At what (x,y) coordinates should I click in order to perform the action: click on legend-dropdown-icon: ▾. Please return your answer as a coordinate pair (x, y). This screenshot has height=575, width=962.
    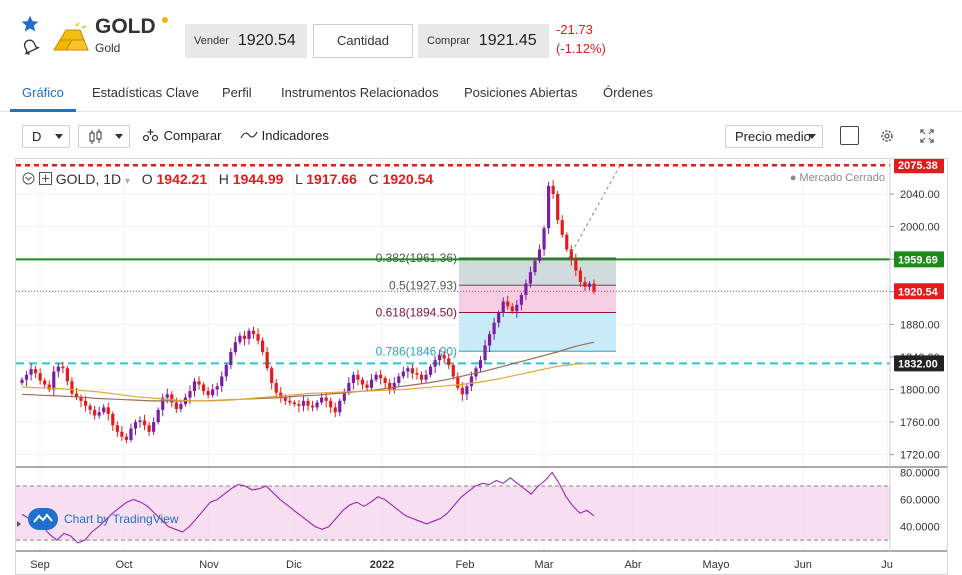
    Looking at the image, I should click on (128, 181).